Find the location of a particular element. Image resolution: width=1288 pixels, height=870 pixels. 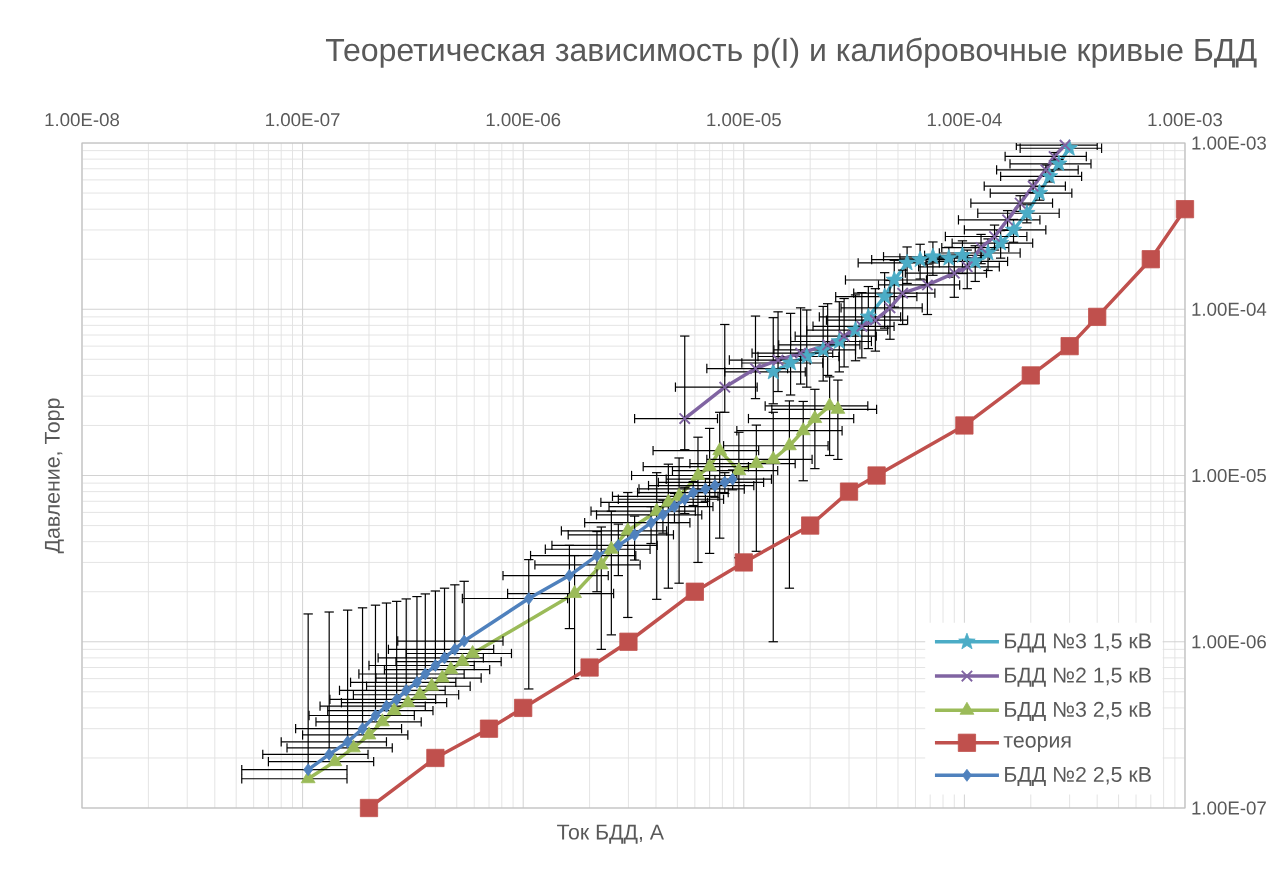

x-tick-label: 1.00E-07 is located at coordinates (303, 120).